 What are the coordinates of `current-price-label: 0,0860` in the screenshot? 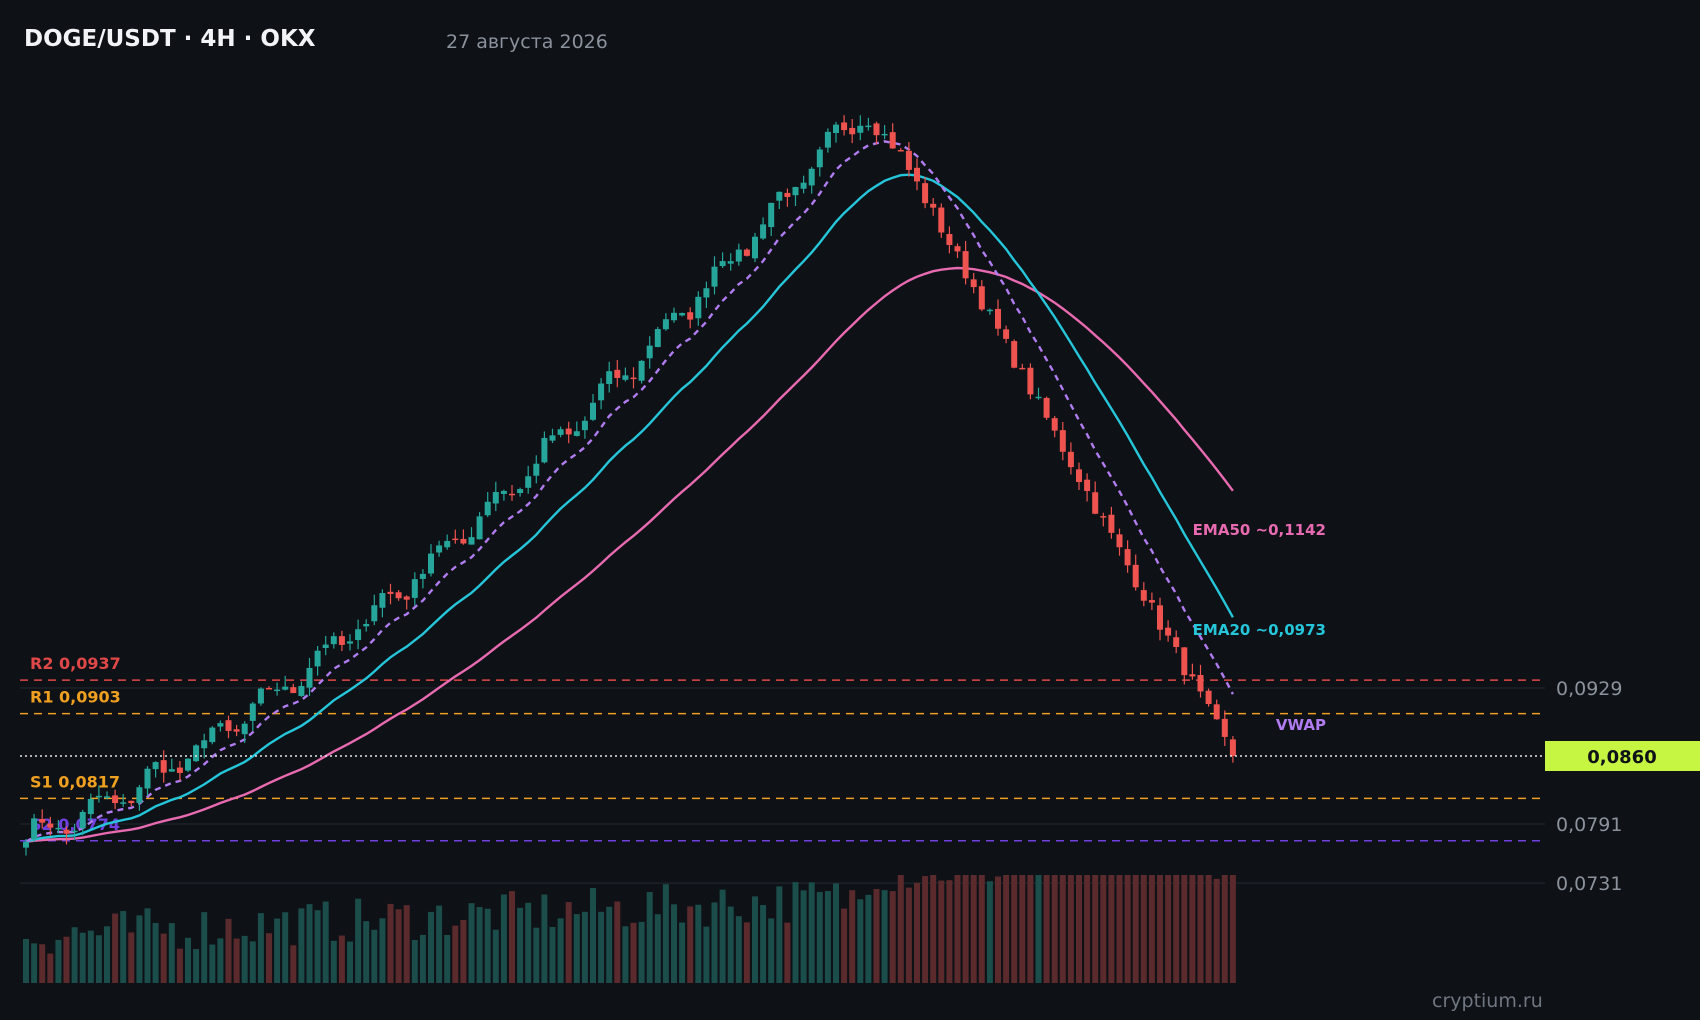 It's located at (1621, 757).